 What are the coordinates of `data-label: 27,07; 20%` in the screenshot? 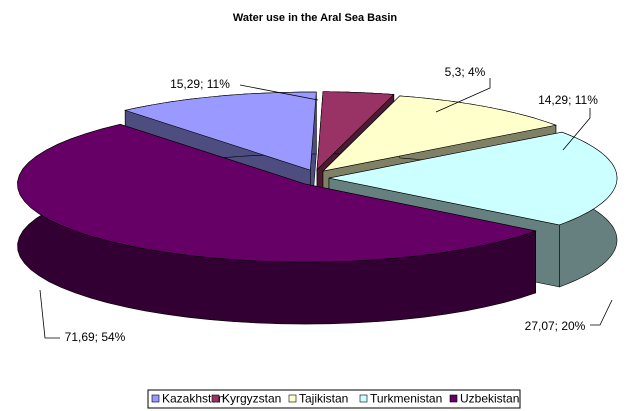 It's located at (555, 326).